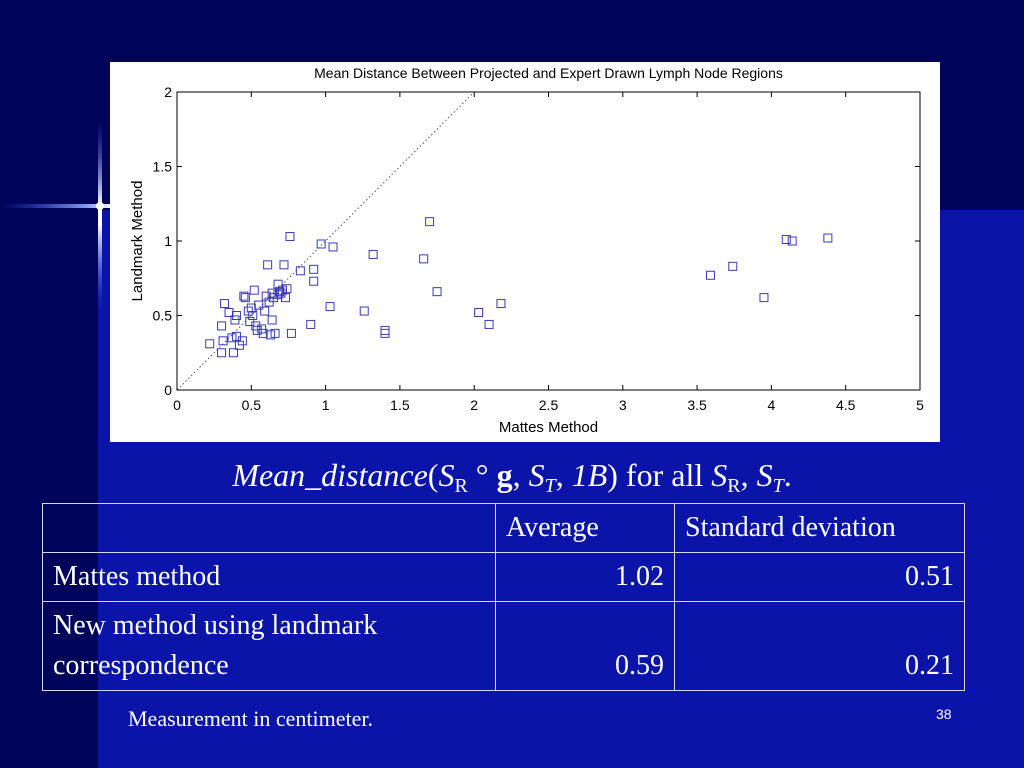  What do you see at coordinates (520, 475) in the screenshot?
I see `caption-comma1: ,` at bounding box center [520, 475].